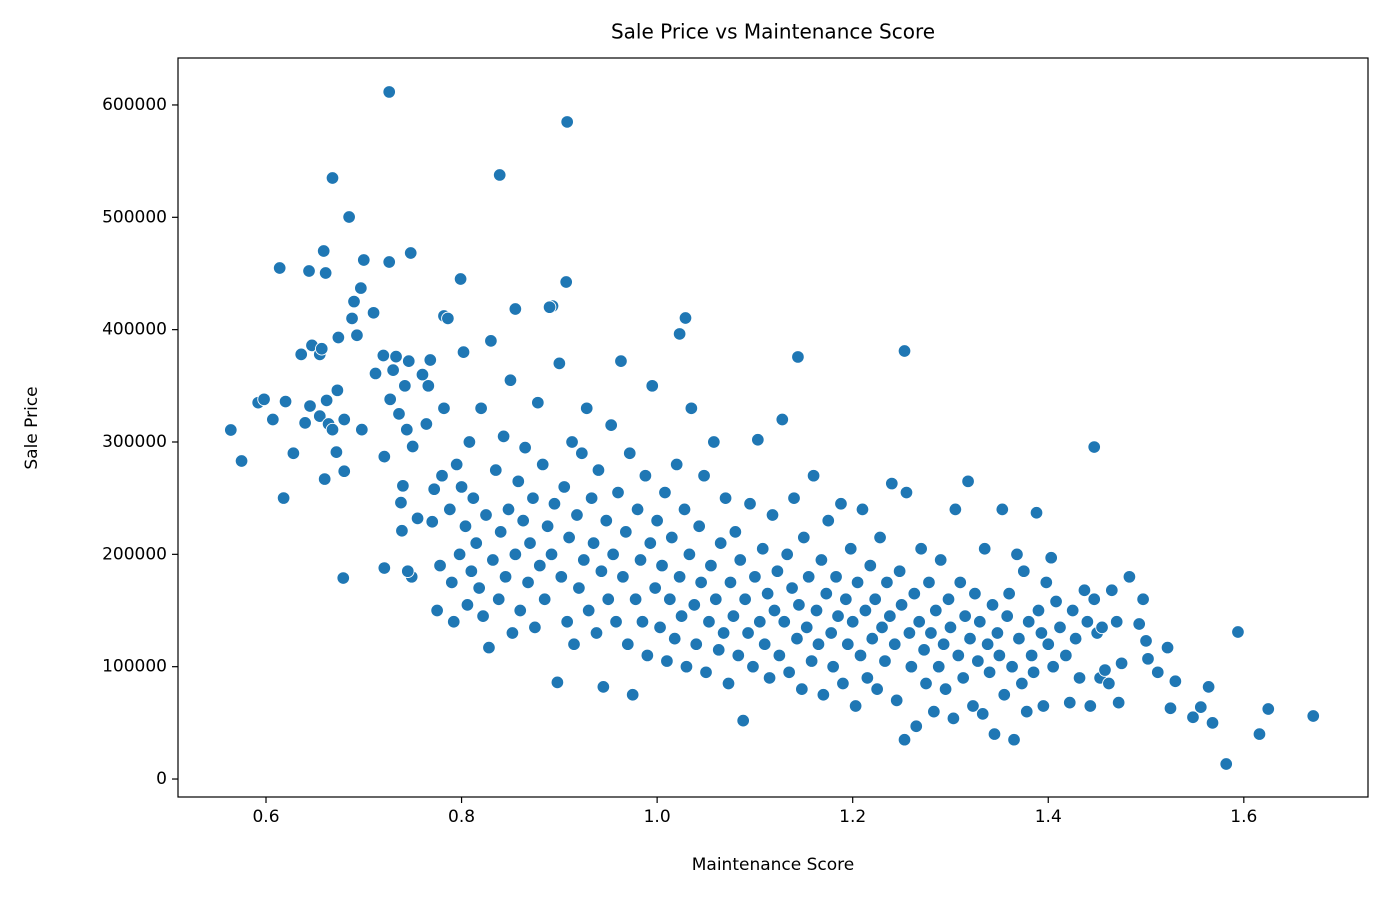  Describe the element at coordinates (265, 817) in the screenshot. I see `x-tick-label: 0.6` at that location.